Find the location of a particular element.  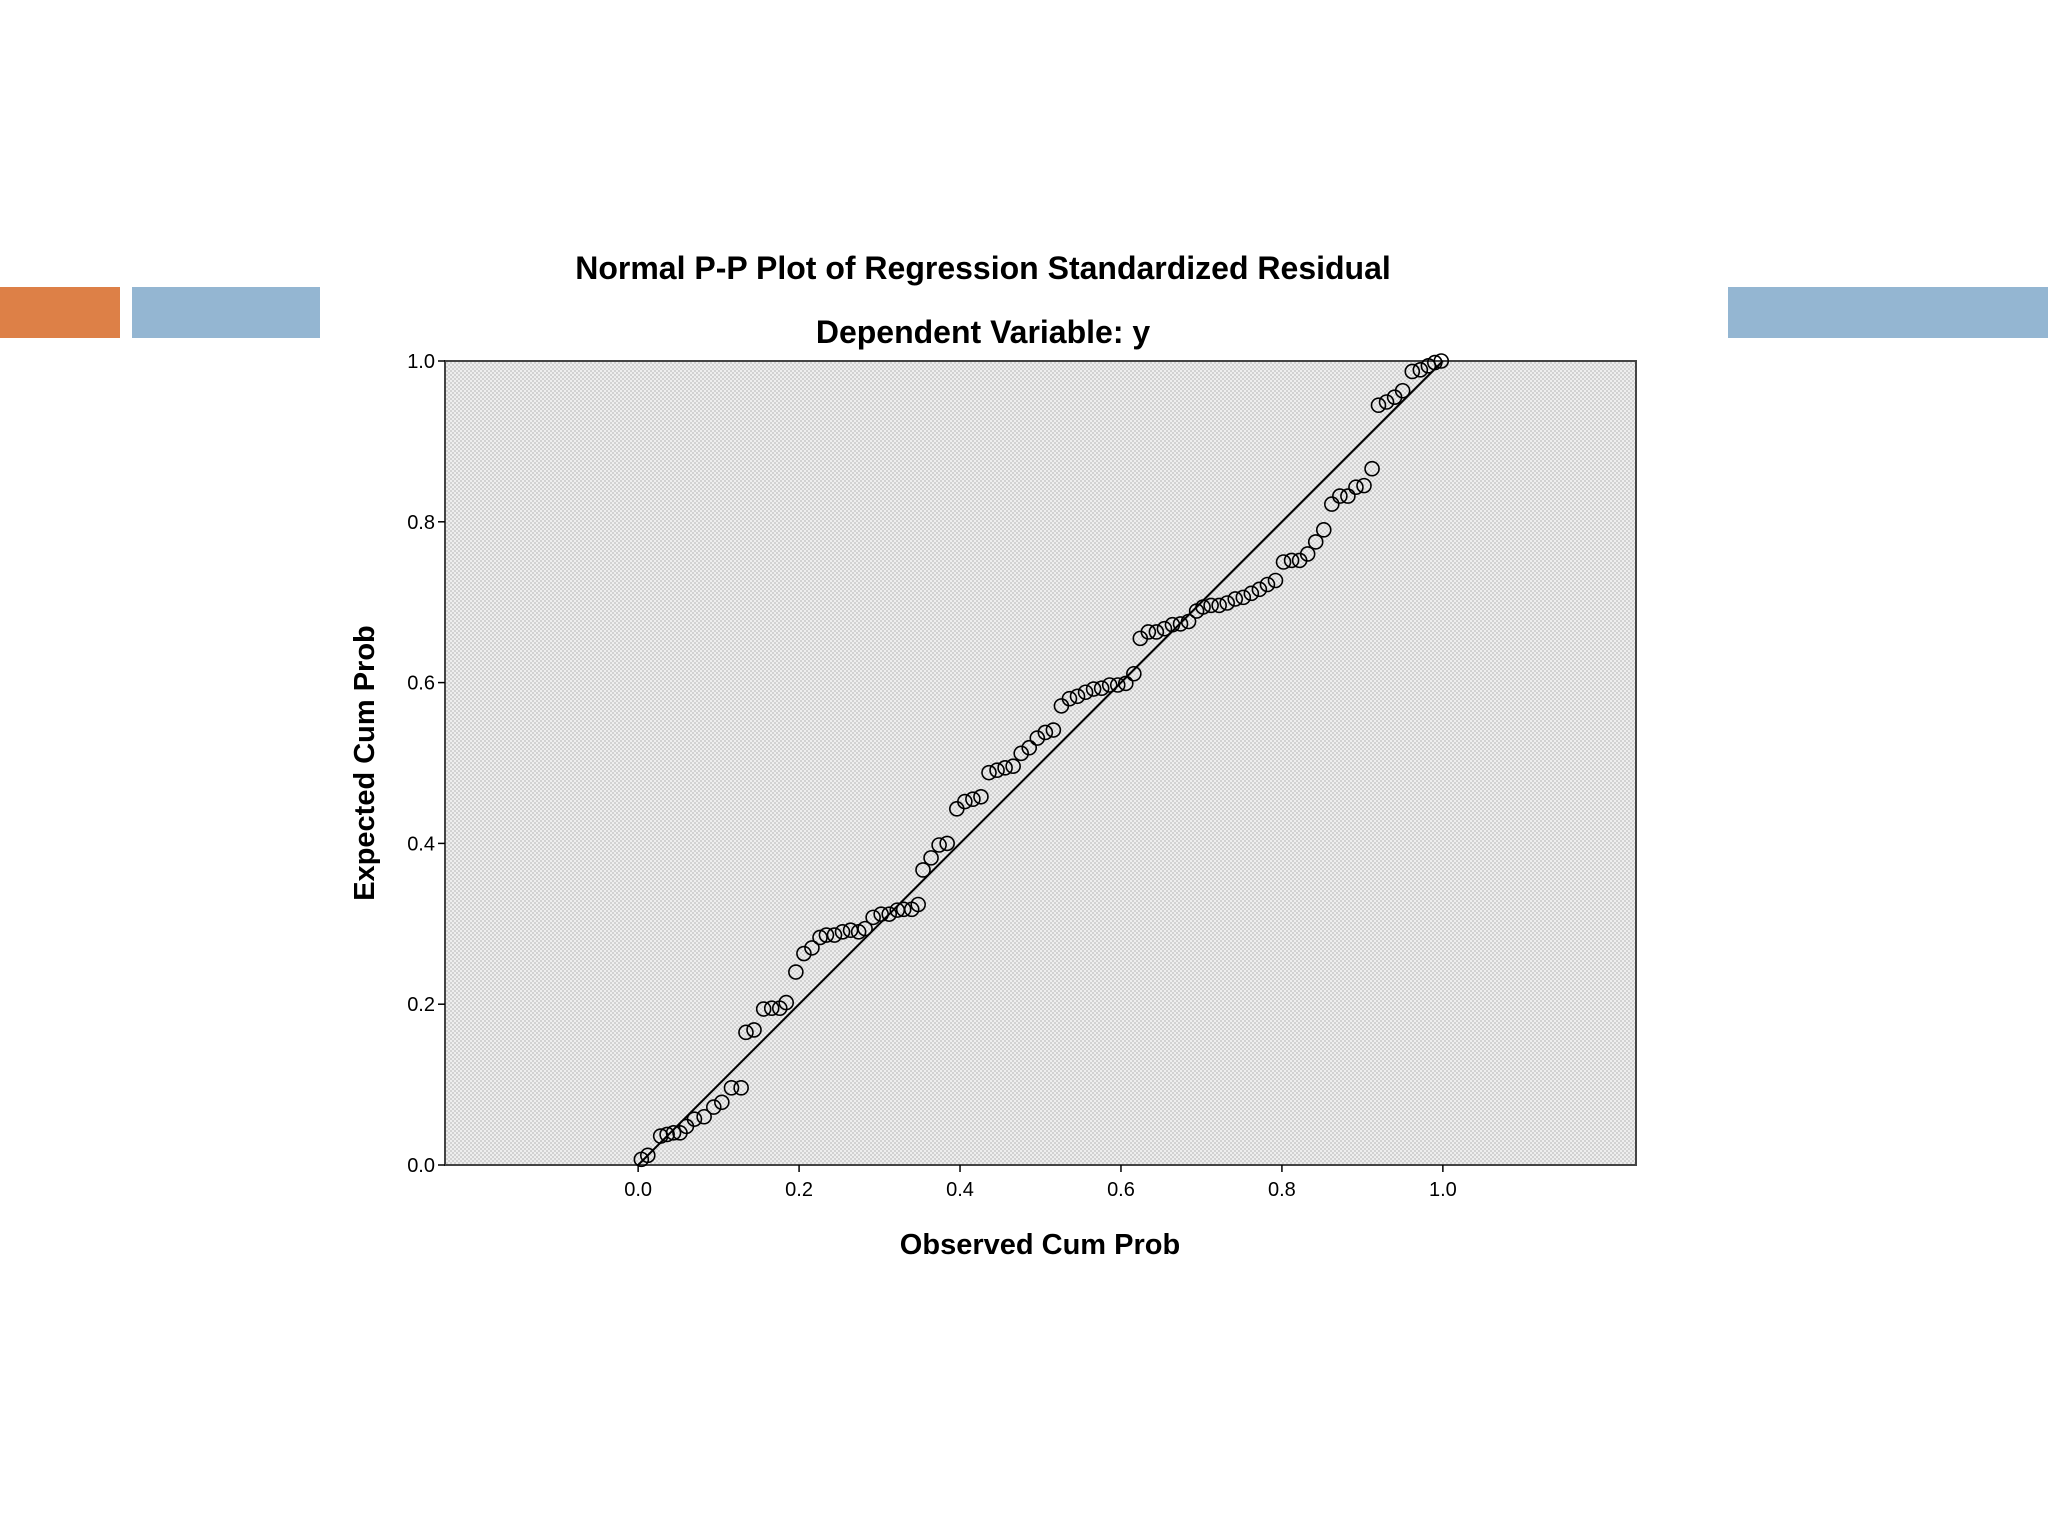

chart-subtitle: Dependent Variable: y is located at coordinates (983, 332).